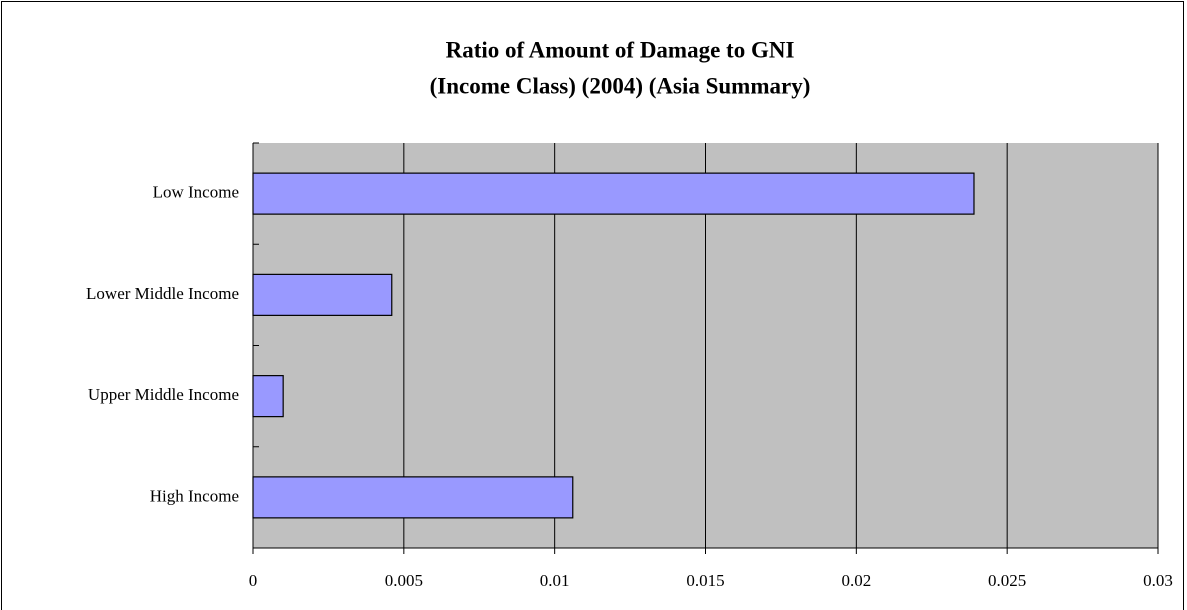 This screenshot has width=1187, height=610. I want to click on chart-title: (Income Class) (2004) (Asia Summary), so click(620, 85).